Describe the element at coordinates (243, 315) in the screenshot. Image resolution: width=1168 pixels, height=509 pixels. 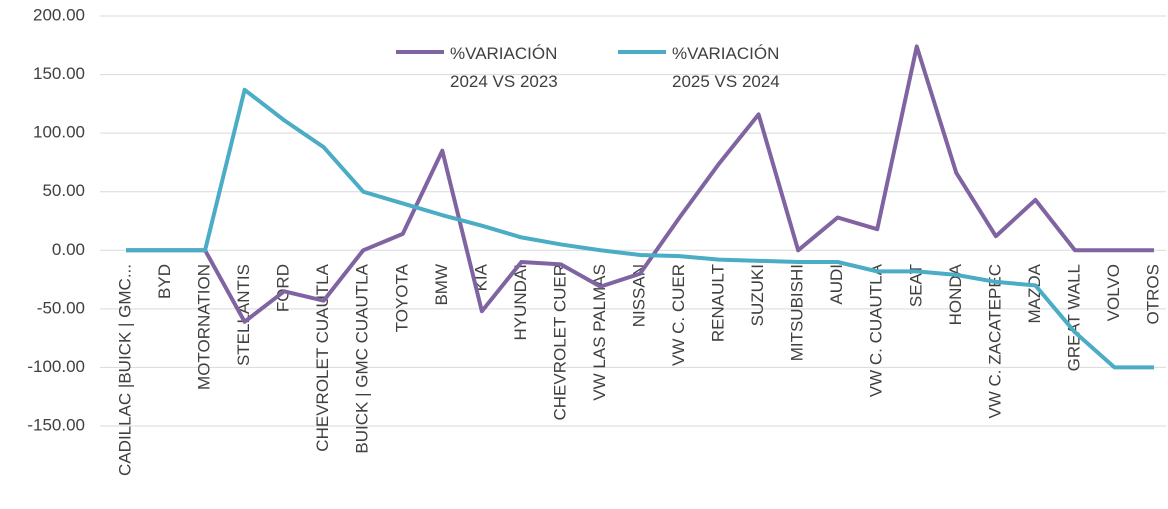
I see `x-tick-label: STELLANTIS` at that location.